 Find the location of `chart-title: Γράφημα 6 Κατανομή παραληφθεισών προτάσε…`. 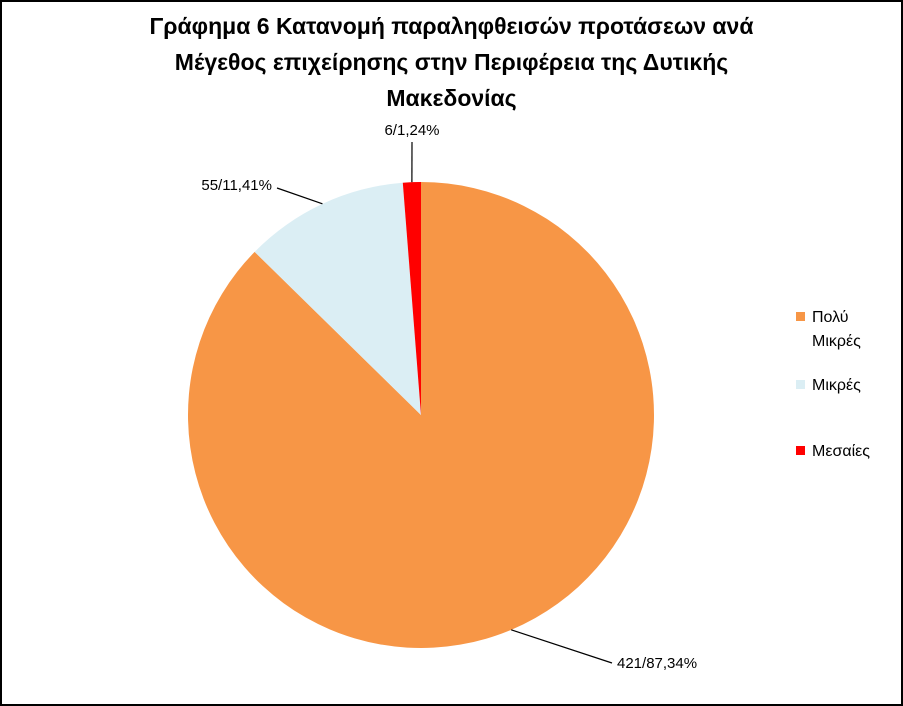

chart-title: Γράφημα 6 Κατανομή παραληφθεισών προτάσε… is located at coordinates (451, 62).